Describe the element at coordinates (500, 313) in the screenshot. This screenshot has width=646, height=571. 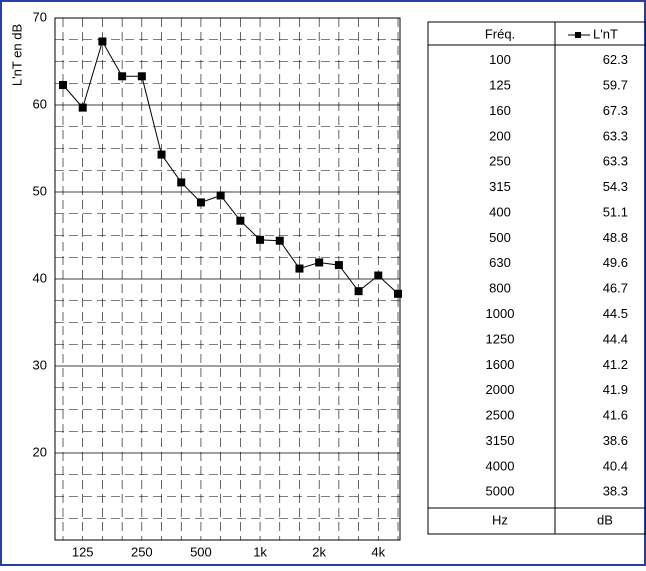
I see `table-frequency: 1000` at that location.